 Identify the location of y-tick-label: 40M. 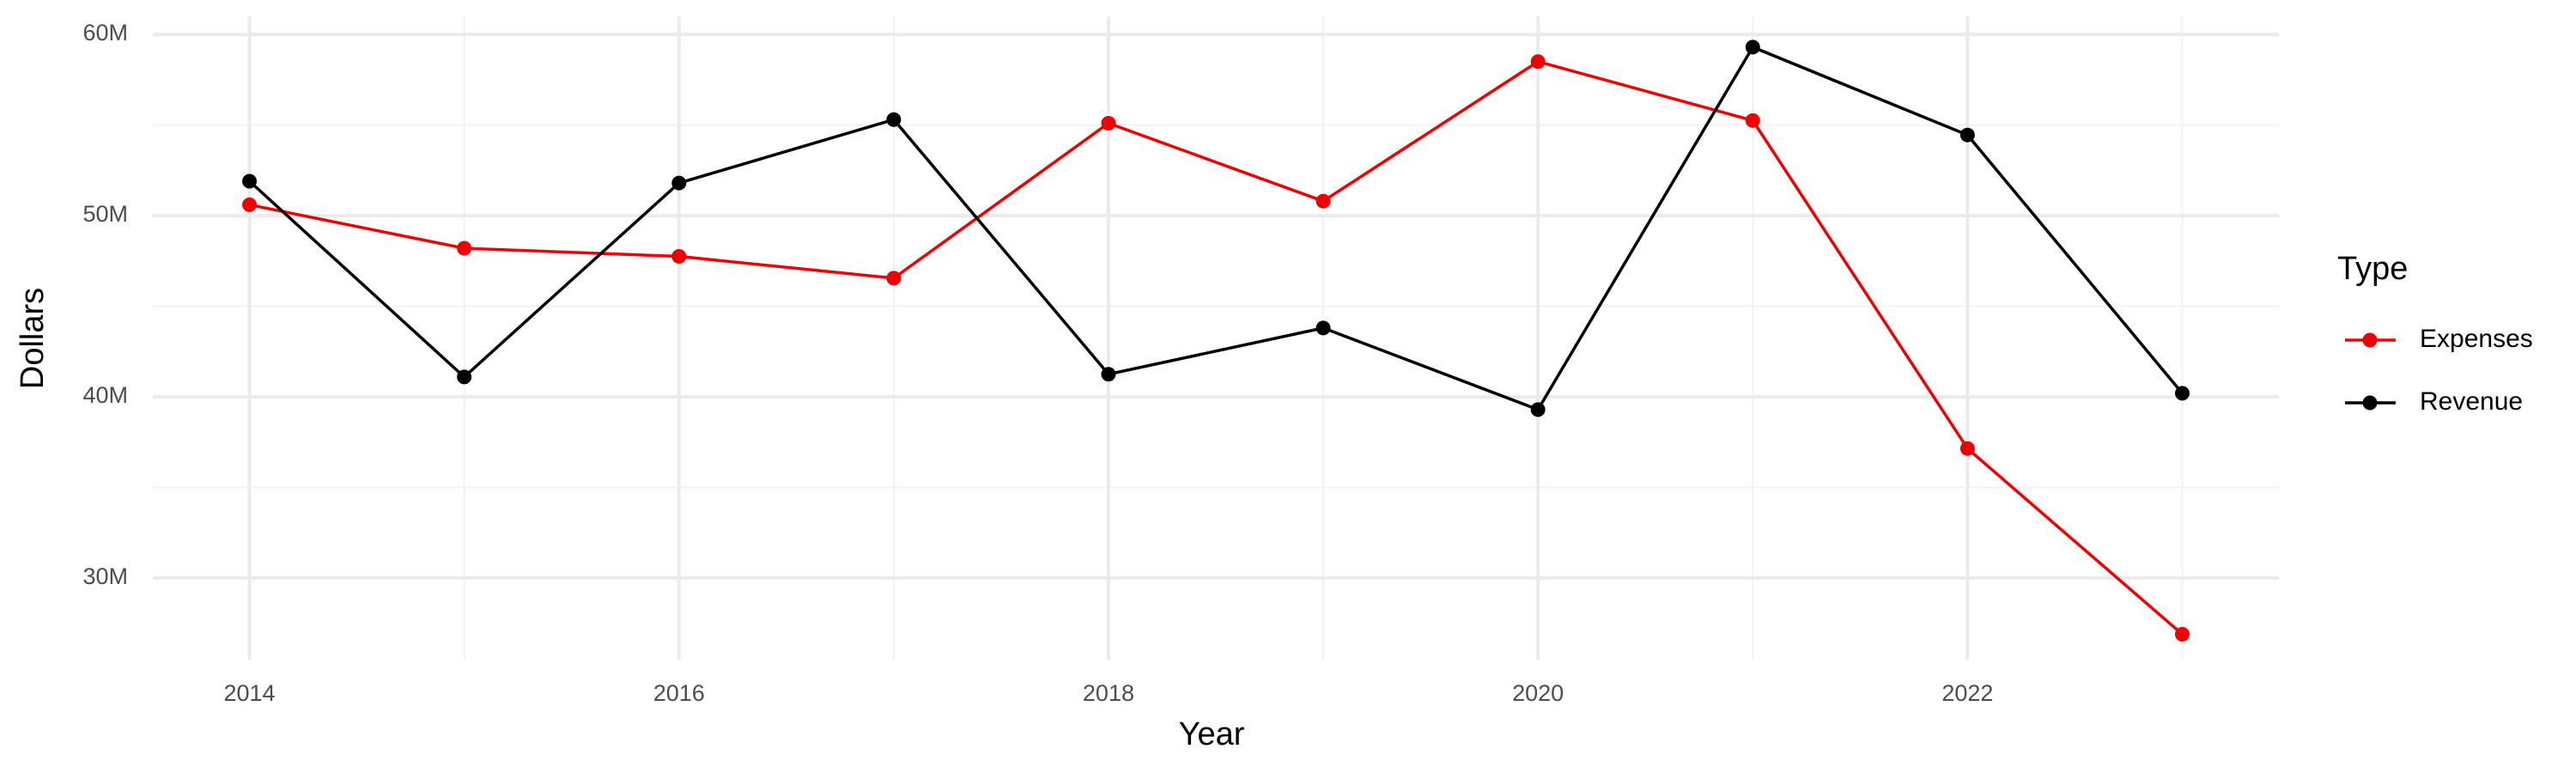
(105, 395).